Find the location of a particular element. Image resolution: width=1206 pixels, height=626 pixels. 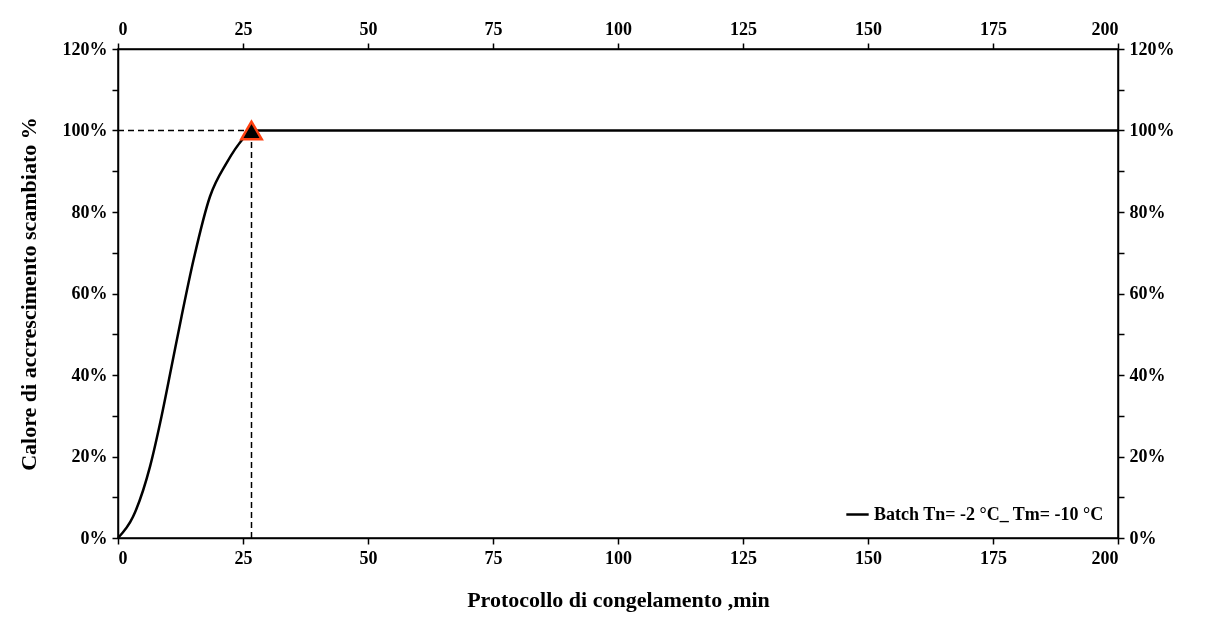

x2-tick-label: 175 is located at coordinates (993, 28).